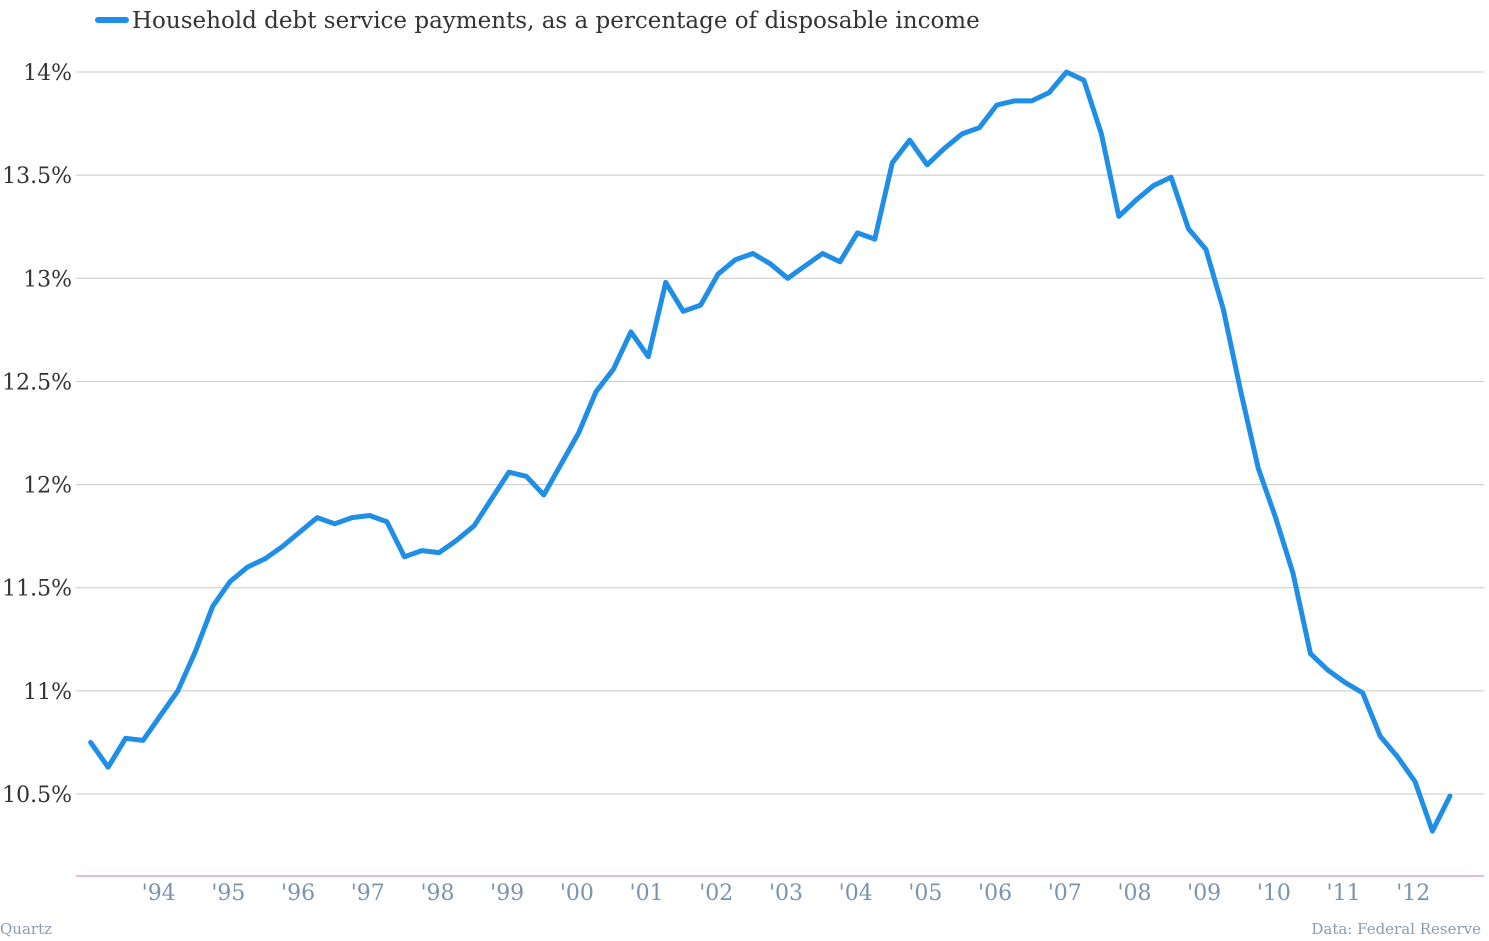 This screenshot has width=1489, height=941. I want to click on x-tick-label: '95, so click(228, 893).